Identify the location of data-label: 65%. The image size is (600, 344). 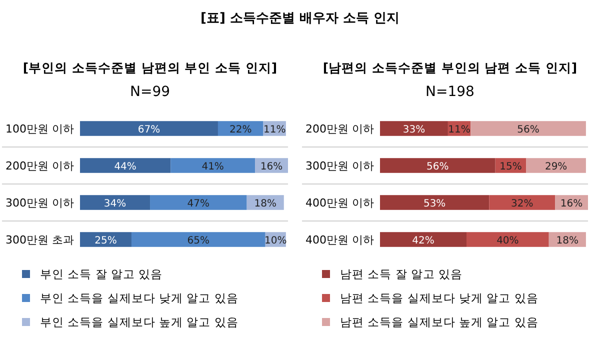
(198, 241).